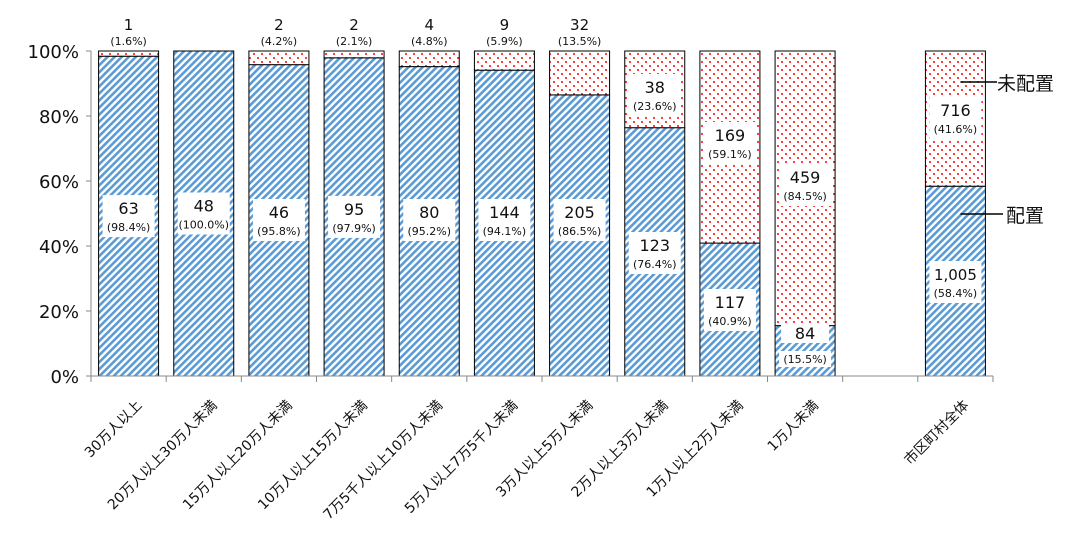 The height and width of the screenshot is (557, 1073). I want to click on data-label-percent: (97.9%), so click(354, 228).